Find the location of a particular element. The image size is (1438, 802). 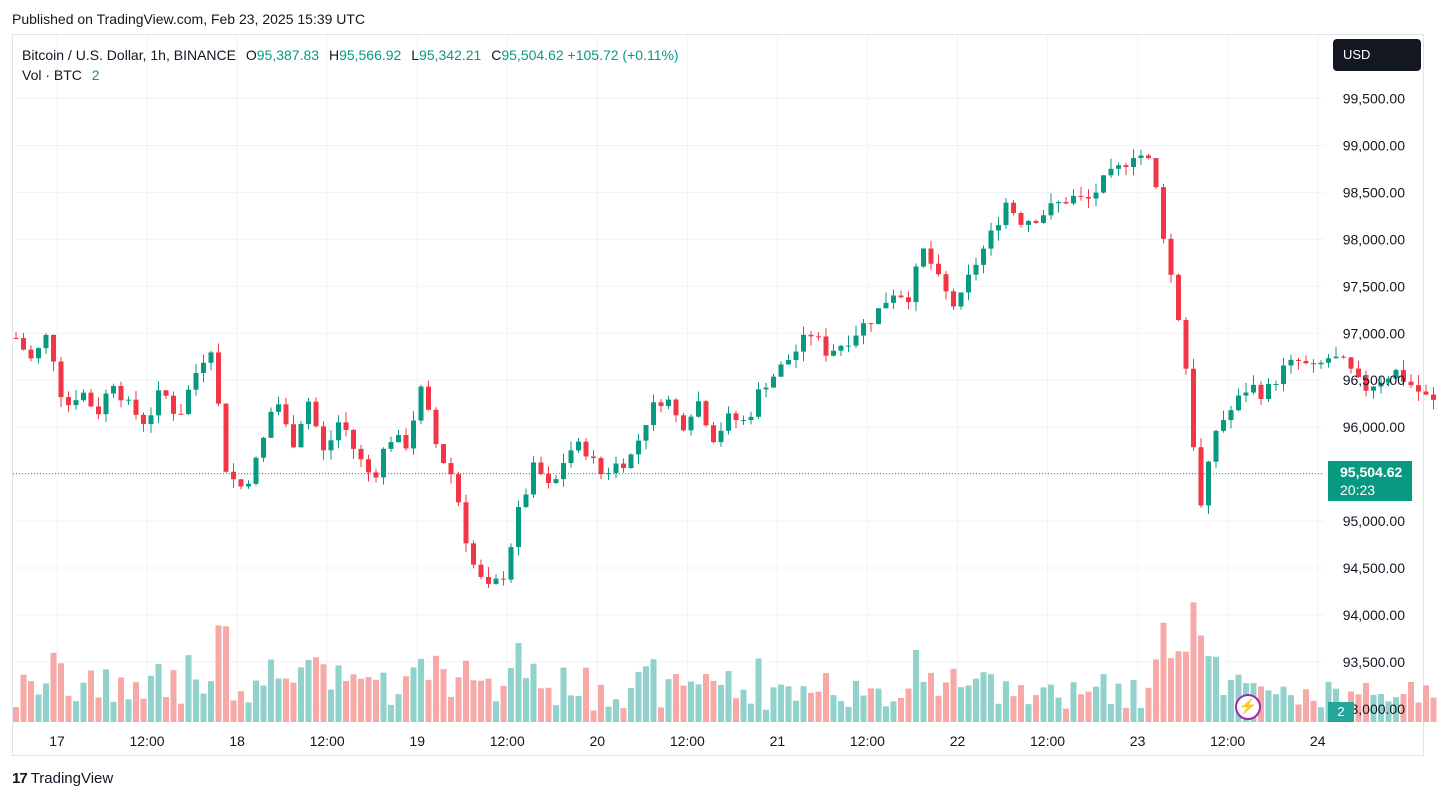

low-value: 95,342.21 is located at coordinates (450, 55).